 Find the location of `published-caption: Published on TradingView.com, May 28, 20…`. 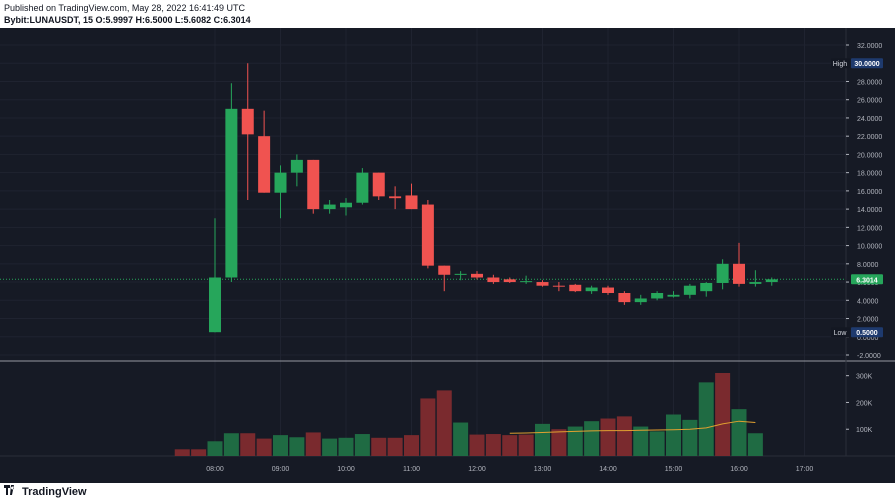

published-caption: Published on TradingView.com, May 28, 20… is located at coordinates (124, 8).